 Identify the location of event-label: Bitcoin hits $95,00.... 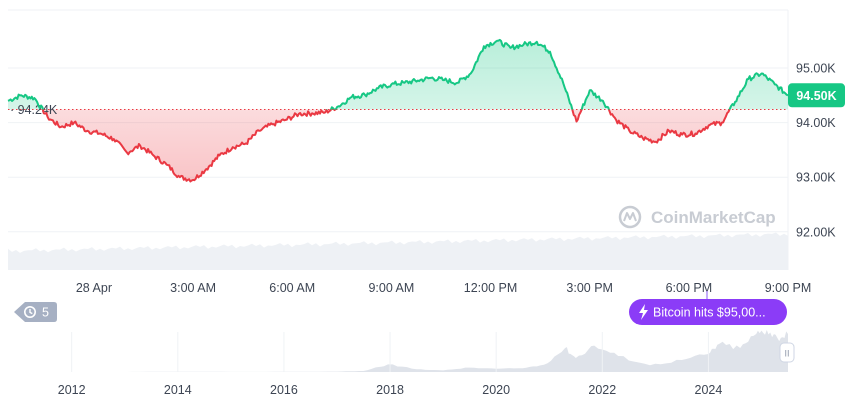
(709, 313).